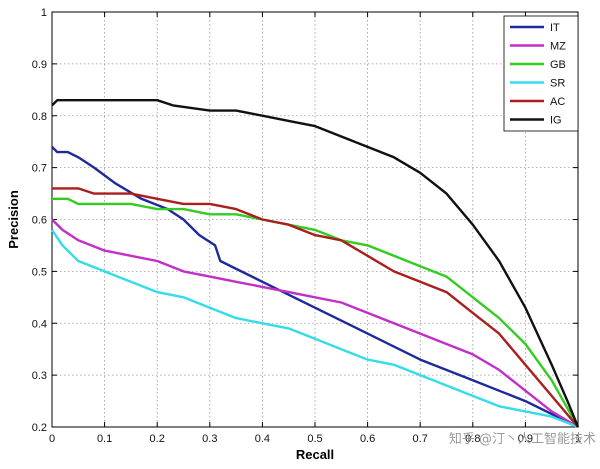 The height and width of the screenshot is (469, 600). I want to click on x-tick-label: 0.2, so click(157, 439).